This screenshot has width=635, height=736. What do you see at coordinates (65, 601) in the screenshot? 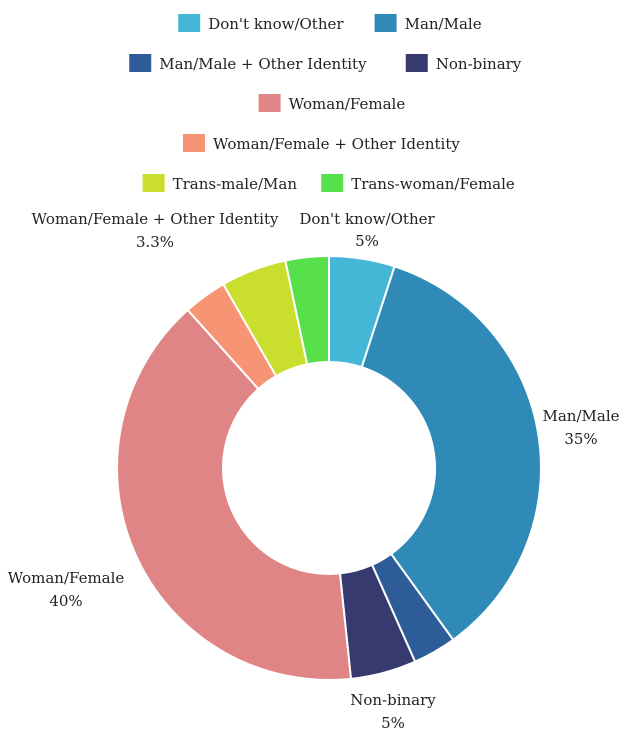
I see `slice-label-value: 40%` at bounding box center [65, 601].